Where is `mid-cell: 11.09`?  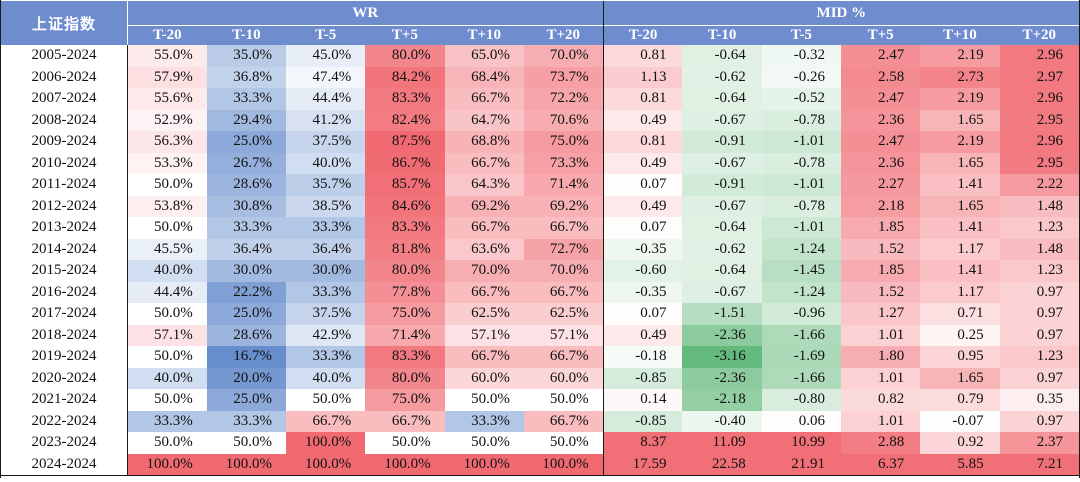
mid-cell: 11.09 is located at coordinates (722, 443).